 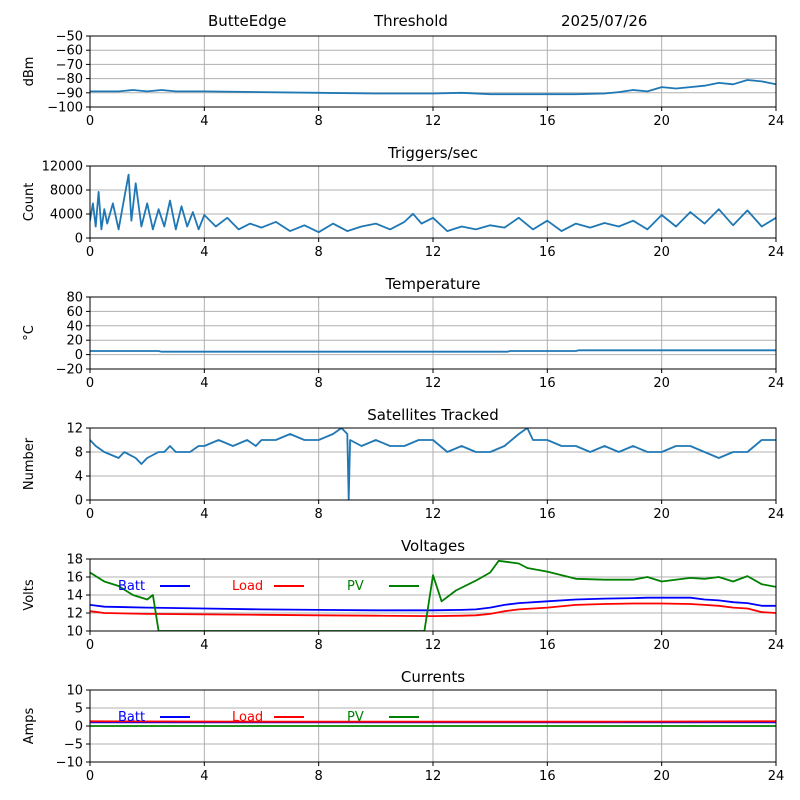 I want to click on y-tick-label: 4000, so click(x=66, y=215).